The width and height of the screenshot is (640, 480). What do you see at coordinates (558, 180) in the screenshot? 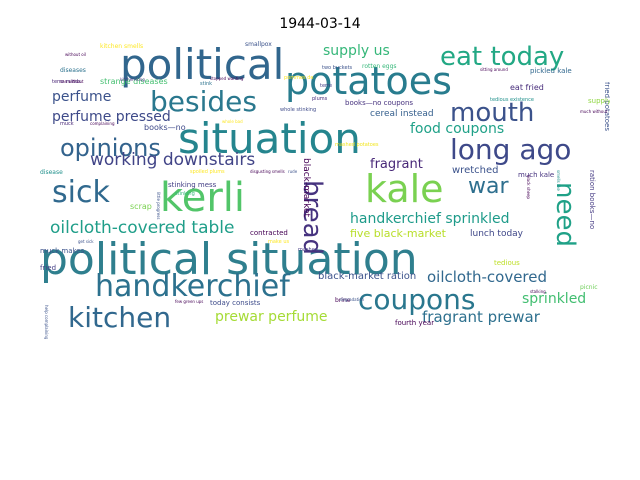
I see `word-smells-like: smells like` at bounding box center [558, 180].